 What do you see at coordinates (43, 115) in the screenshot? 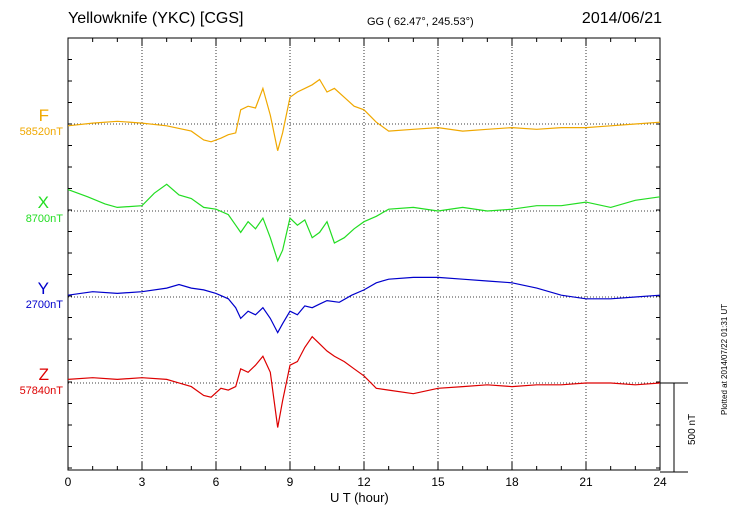
I see `component-name: F` at bounding box center [43, 115].